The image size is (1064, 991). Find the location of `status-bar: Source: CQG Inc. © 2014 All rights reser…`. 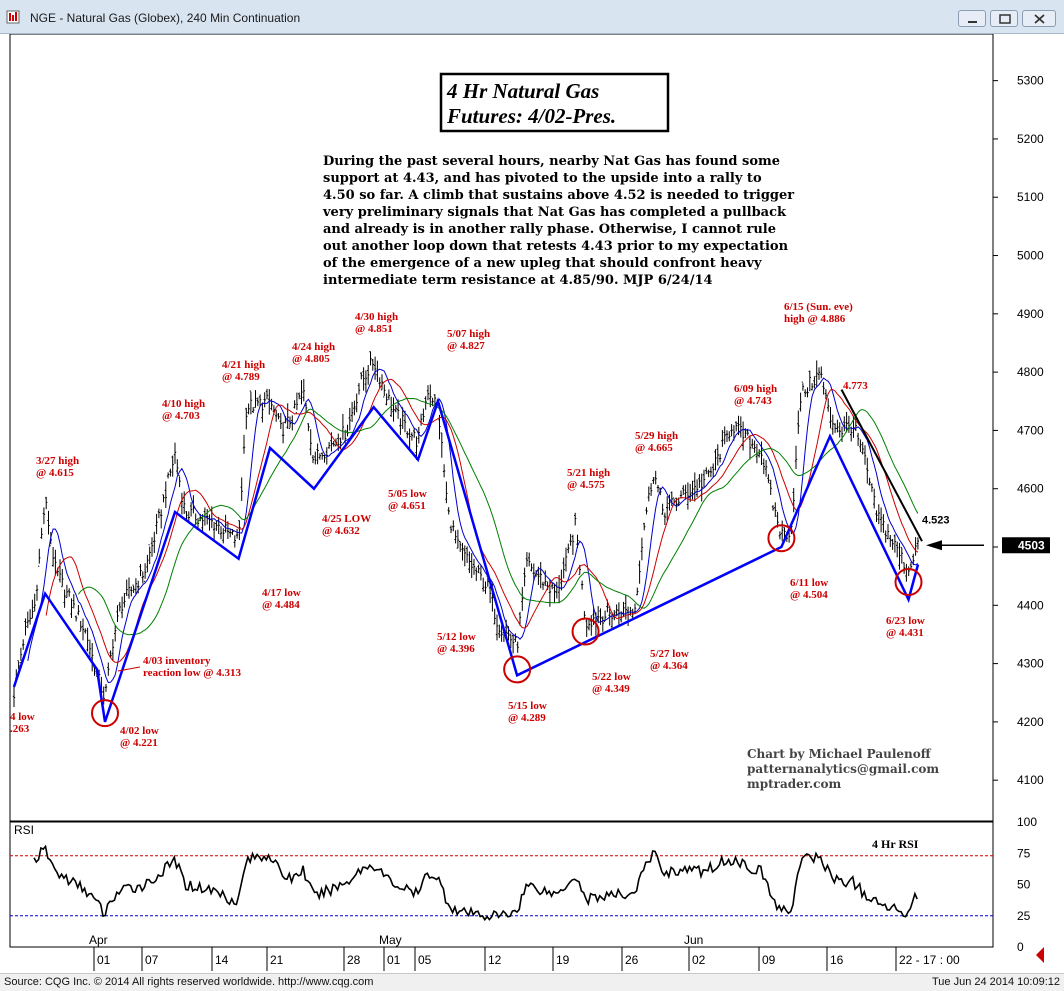

status-bar: Source: CQG Inc. © 2014 All rights reser… is located at coordinates (532, 982).